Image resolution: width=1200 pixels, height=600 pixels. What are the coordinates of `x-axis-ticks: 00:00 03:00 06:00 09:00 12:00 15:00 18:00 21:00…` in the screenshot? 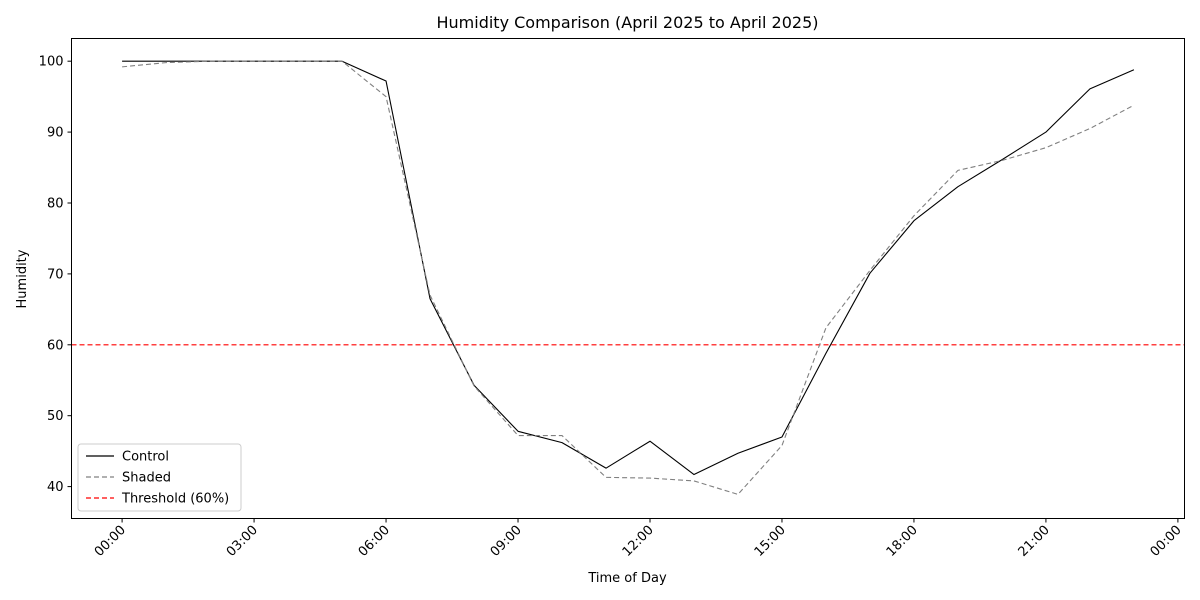 It's located at (638, 539).